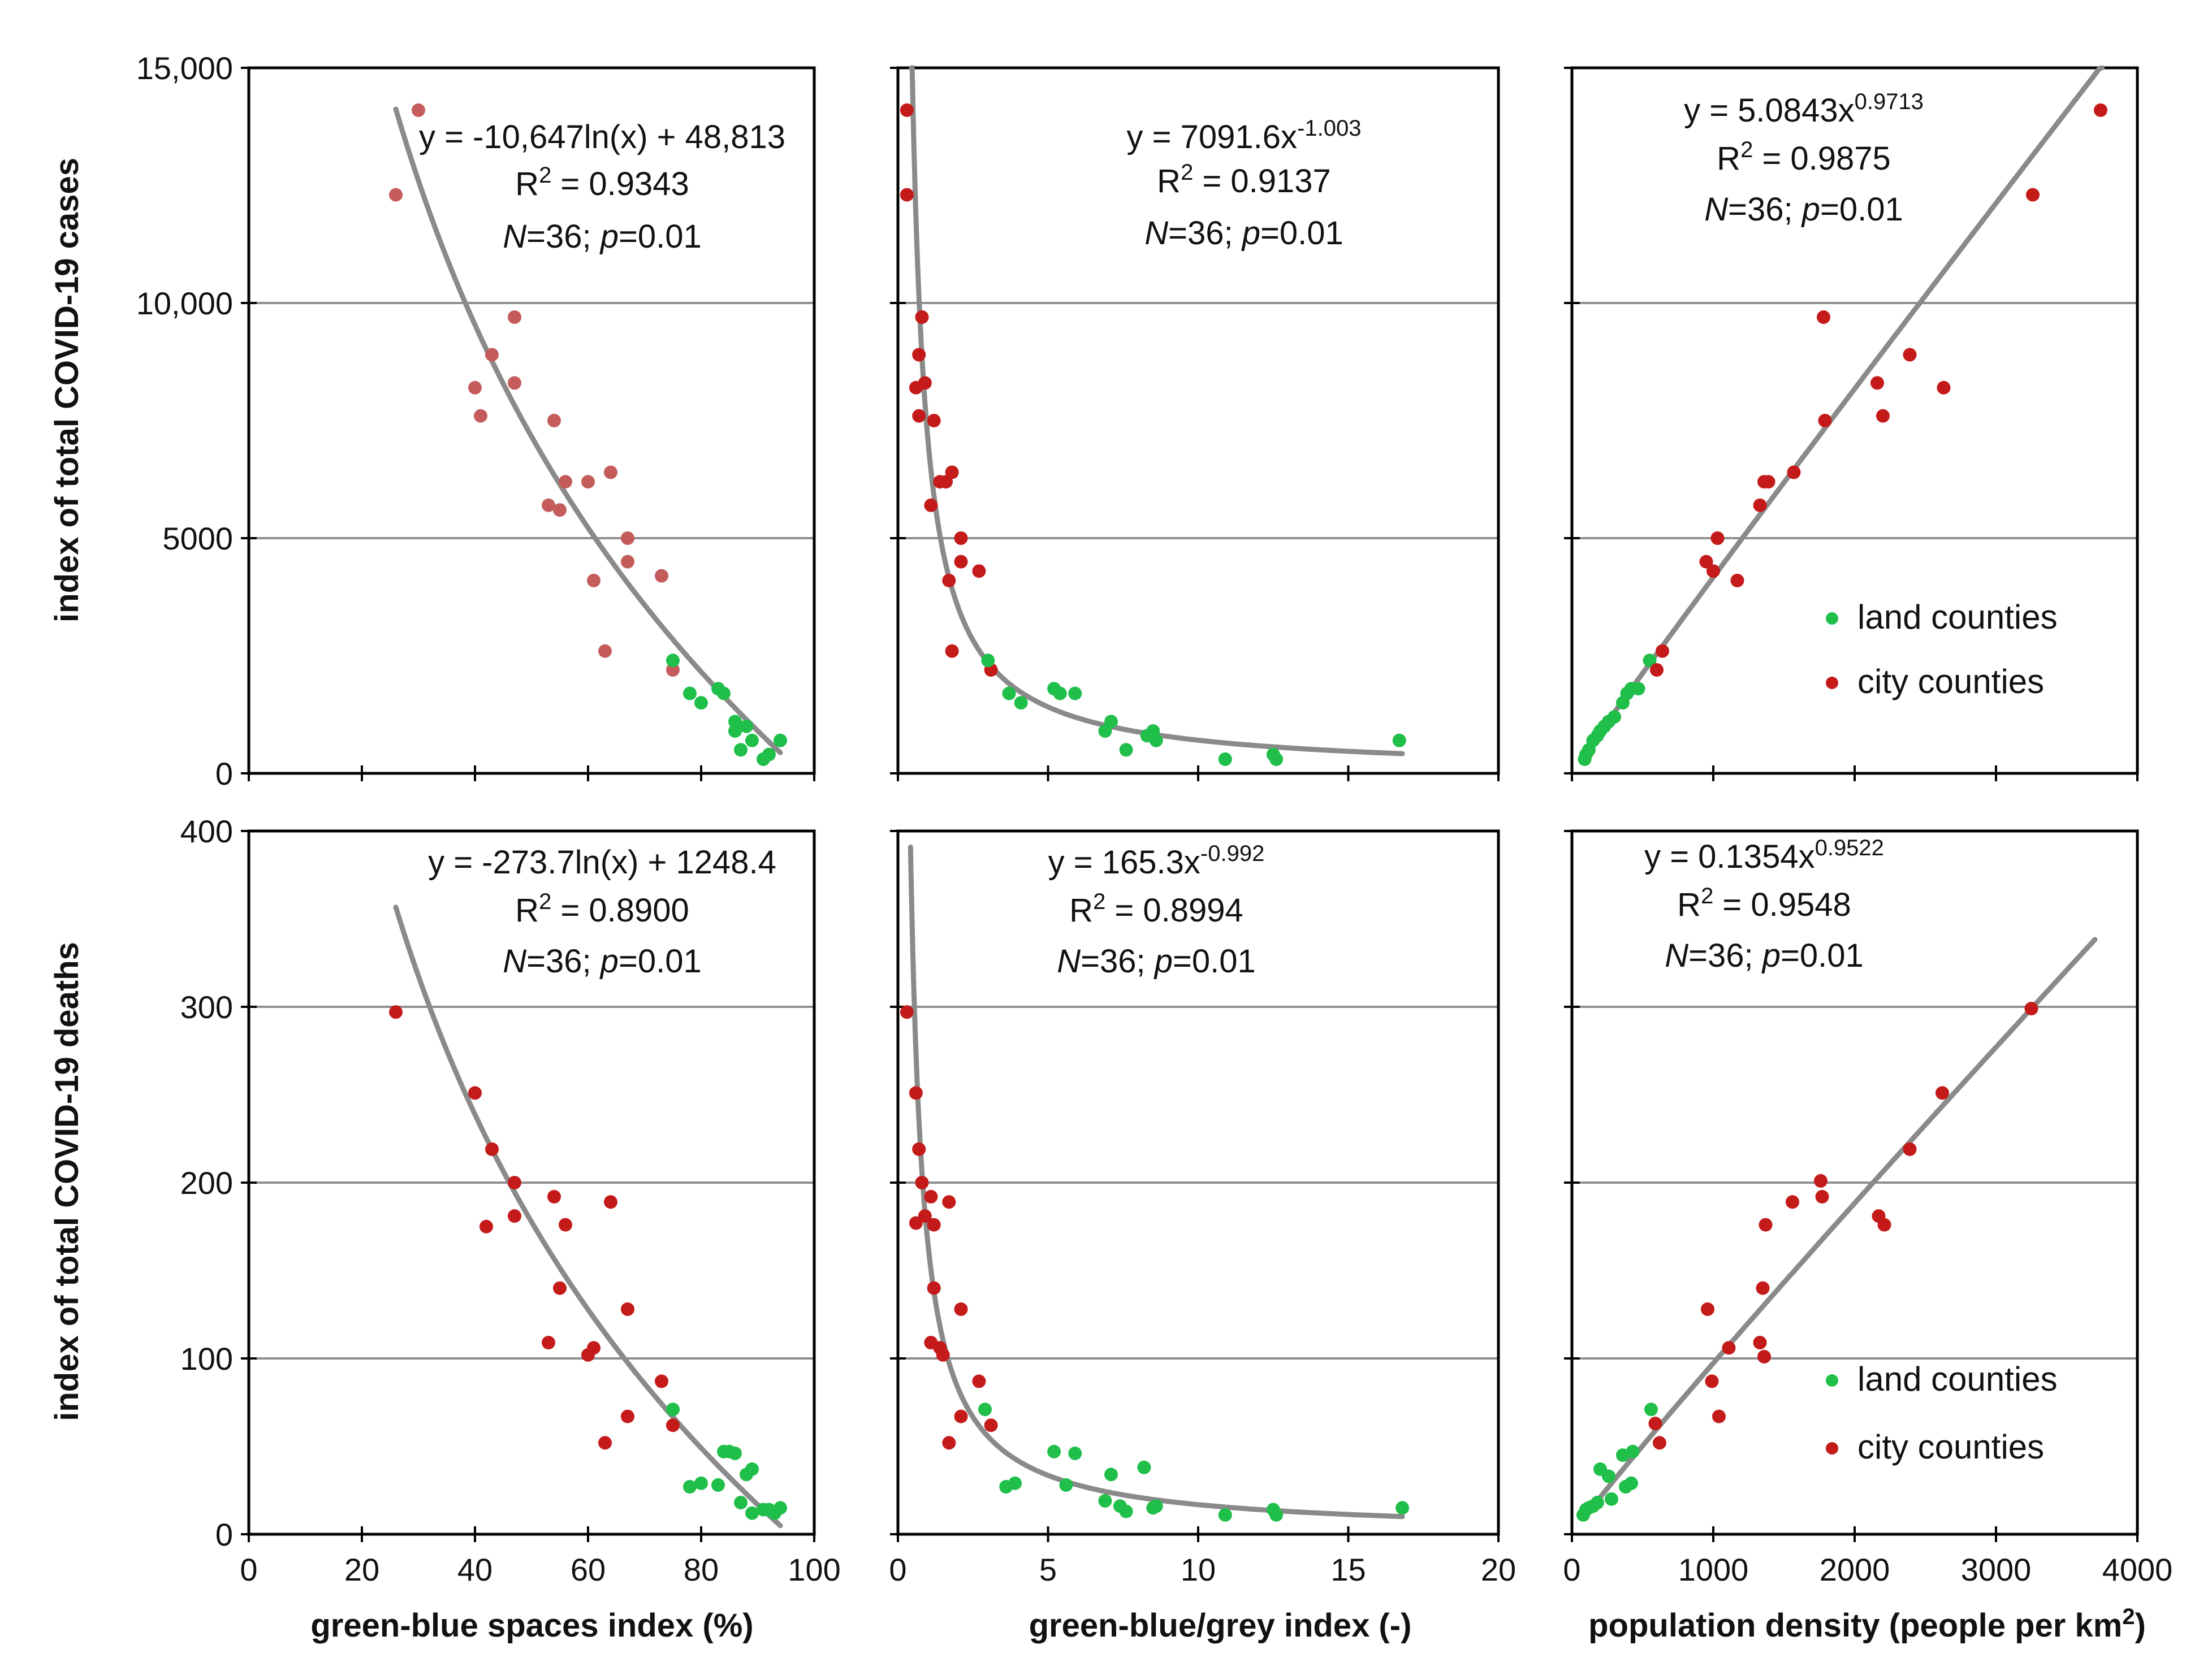 The image size is (2212, 1662). I want to click on y-tick-label: 100, so click(206, 1359).